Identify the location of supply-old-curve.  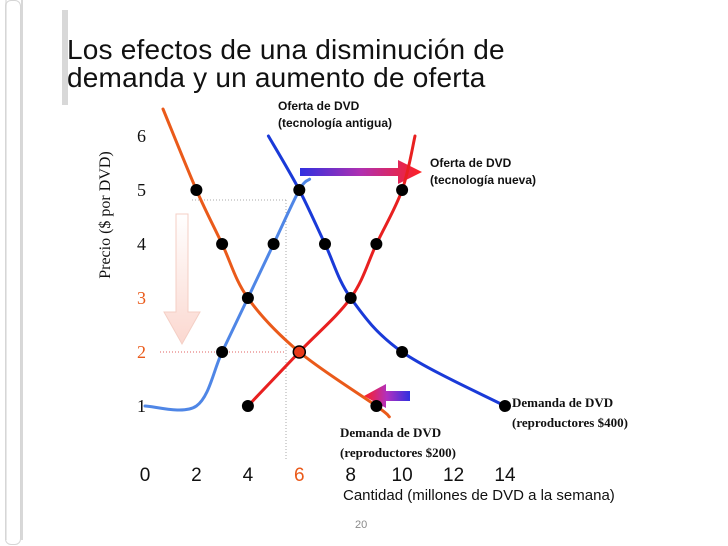
(227, 294).